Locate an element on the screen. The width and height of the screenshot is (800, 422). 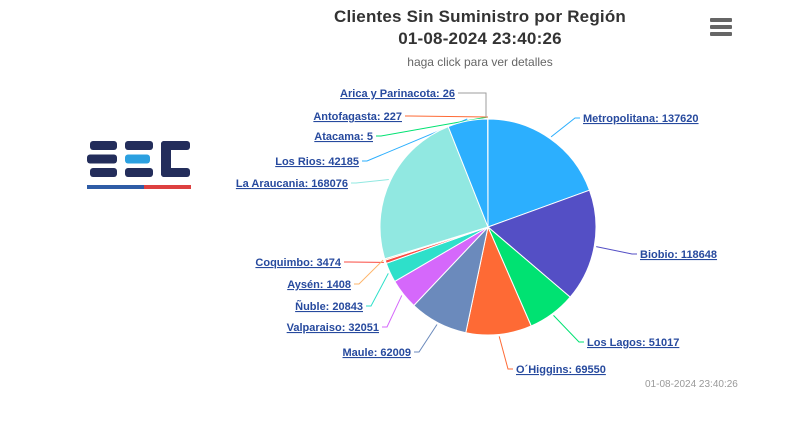
sec-logo-letter-e-mid is located at coordinates (137, 159).